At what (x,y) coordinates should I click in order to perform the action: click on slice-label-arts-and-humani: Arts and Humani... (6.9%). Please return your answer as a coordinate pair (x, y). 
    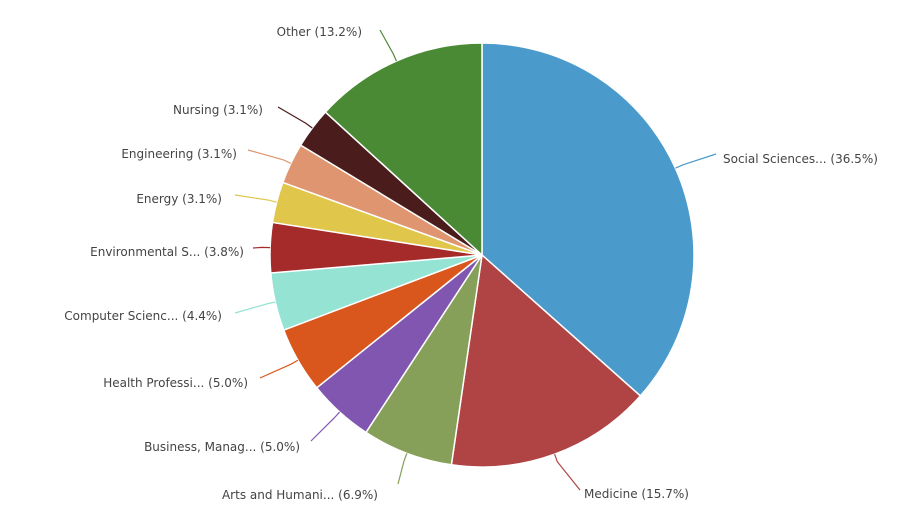
    Looking at the image, I should click on (300, 495).